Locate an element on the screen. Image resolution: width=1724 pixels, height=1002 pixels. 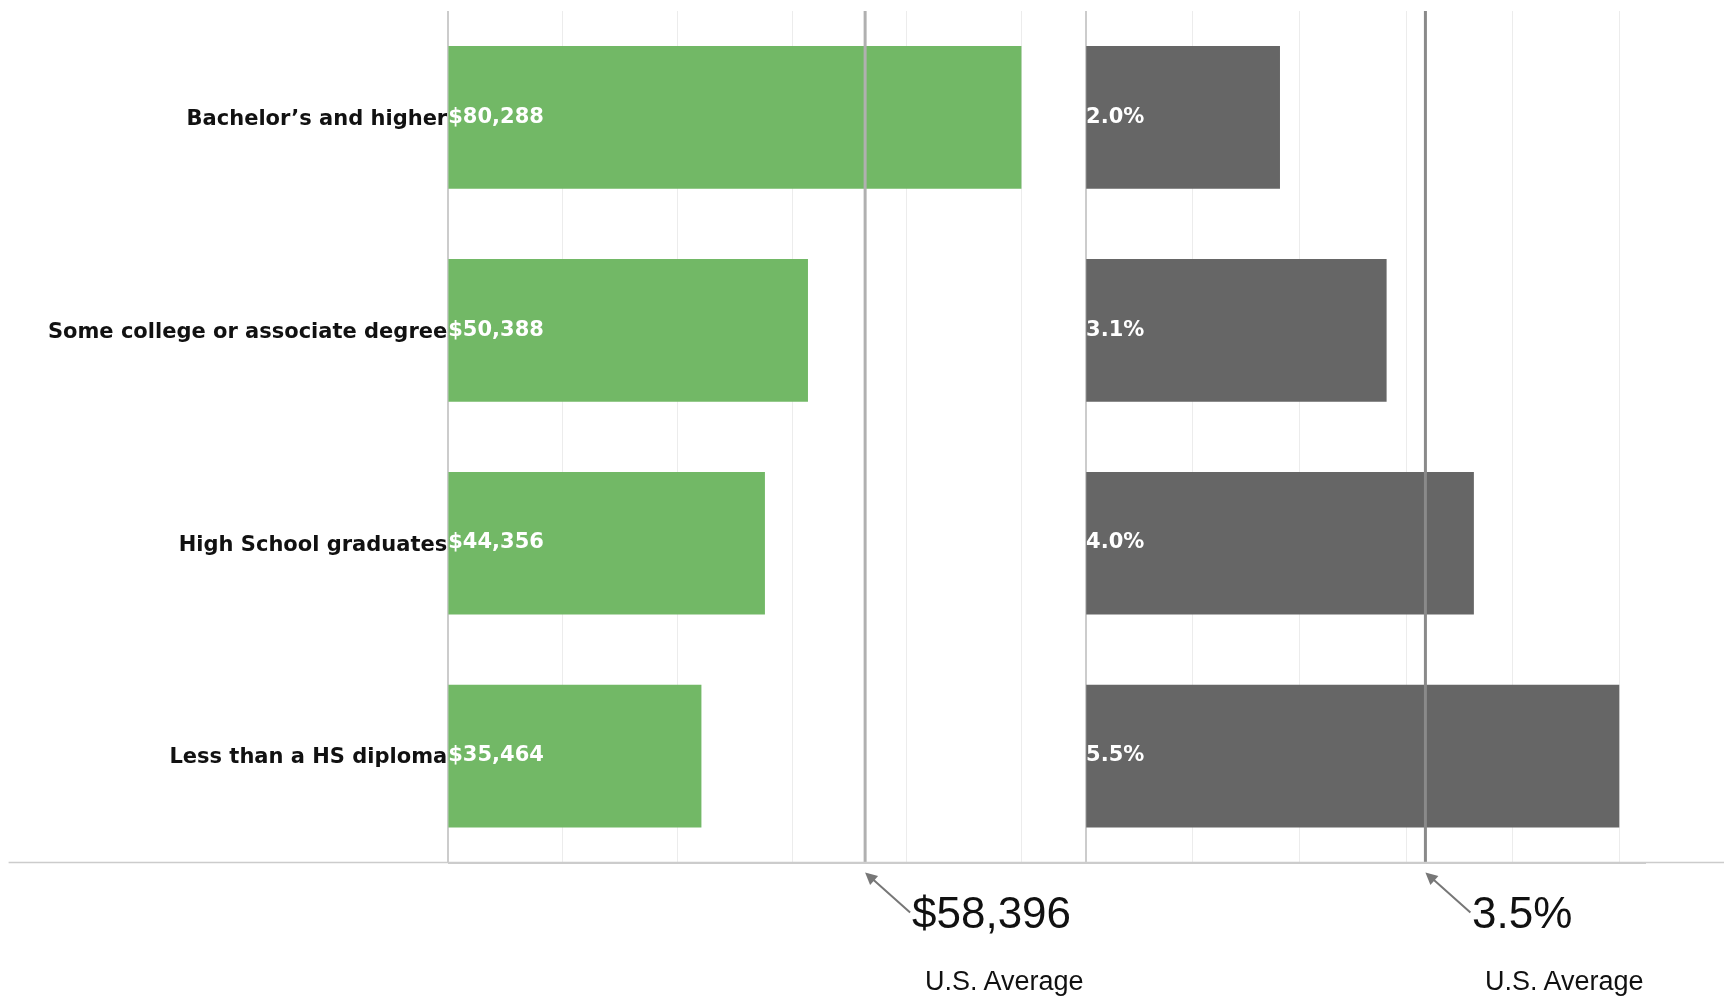
y-tick-label: Less than a HS diploma is located at coordinates (308, 756).